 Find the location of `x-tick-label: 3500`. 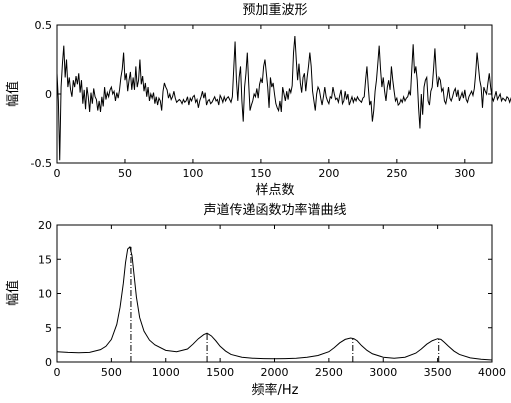

x-tick-label: 3500 is located at coordinates (438, 372).